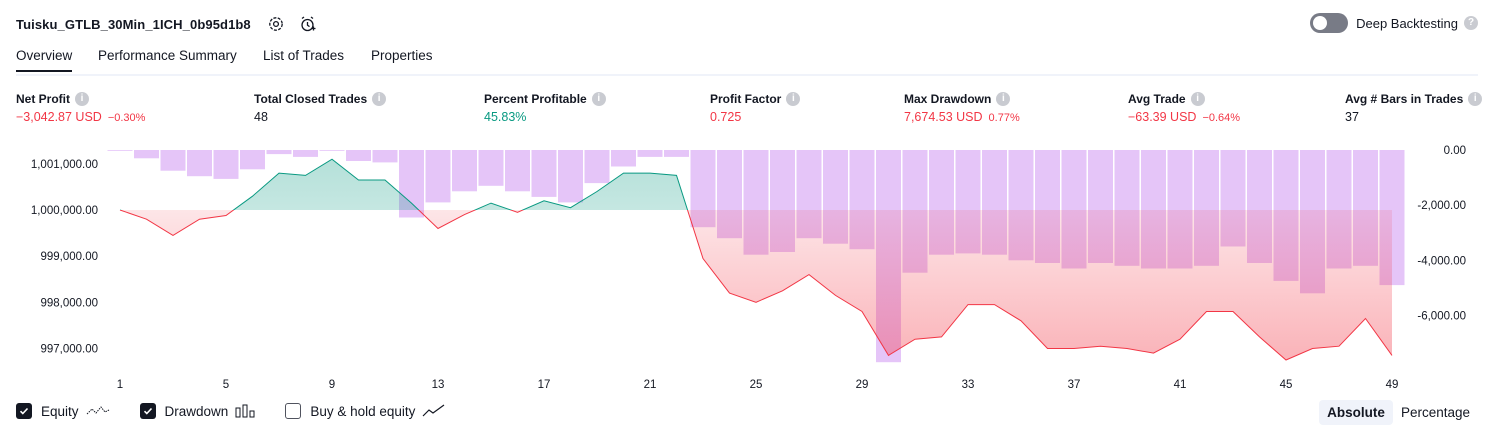 This screenshot has width=1494, height=438. What do you see at coordinates (1414, 108) in the screenshot?
I see `metric-avg-bars: Avg # Bars in Trades i 37` at bounding box center [1414, 108].